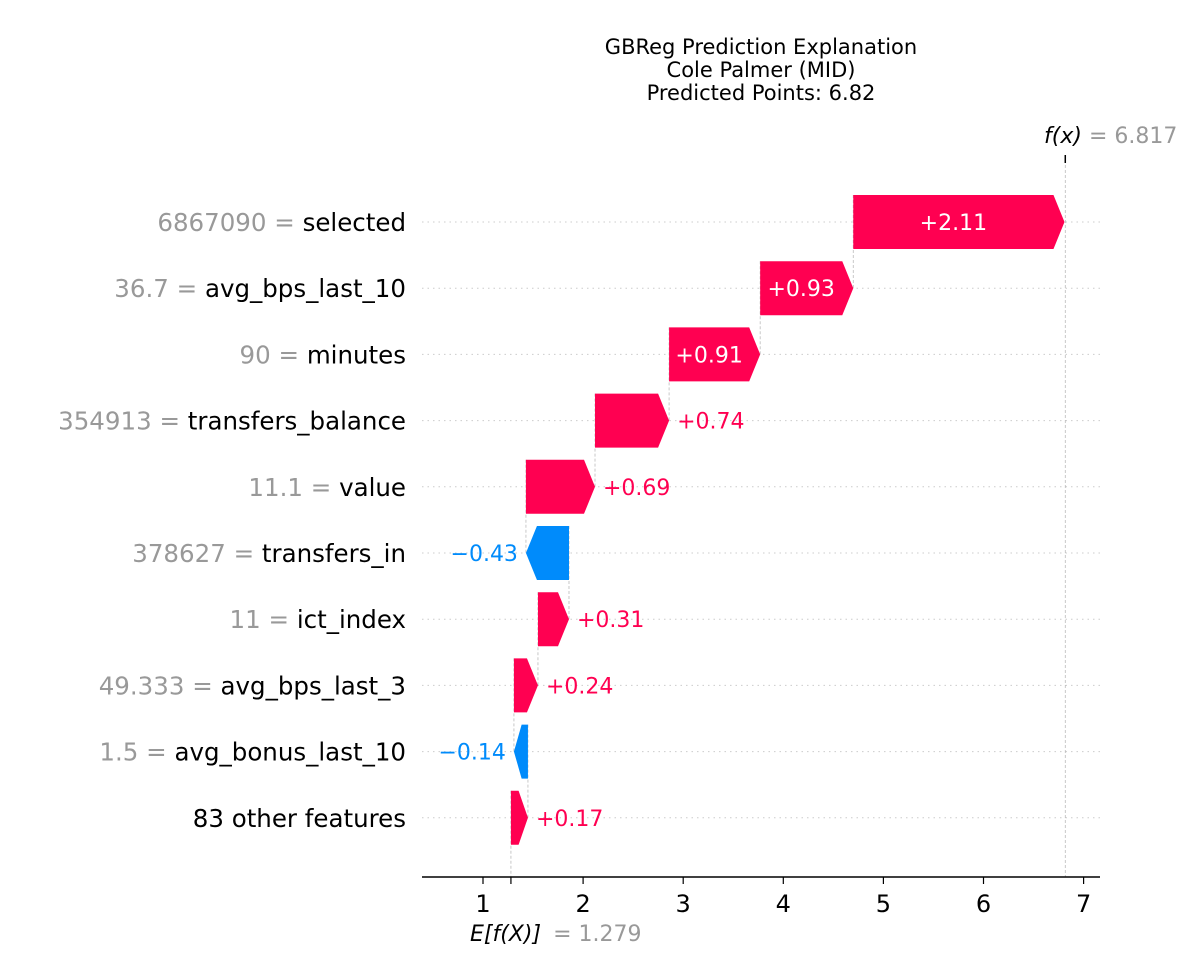  I want to click on bar-minutes, so click(715, 354).